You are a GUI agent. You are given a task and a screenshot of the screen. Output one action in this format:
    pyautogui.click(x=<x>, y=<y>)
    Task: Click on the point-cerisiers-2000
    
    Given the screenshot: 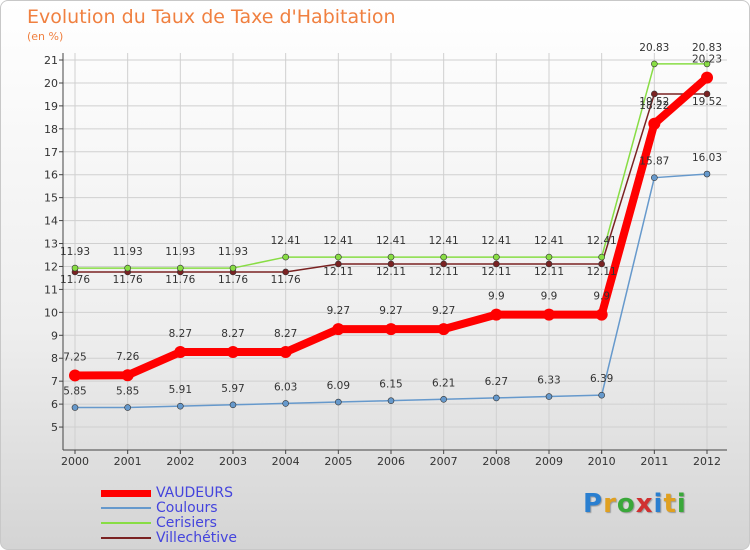 What is the action you would take?
    pyautogui.click(x=75, y=268)
    